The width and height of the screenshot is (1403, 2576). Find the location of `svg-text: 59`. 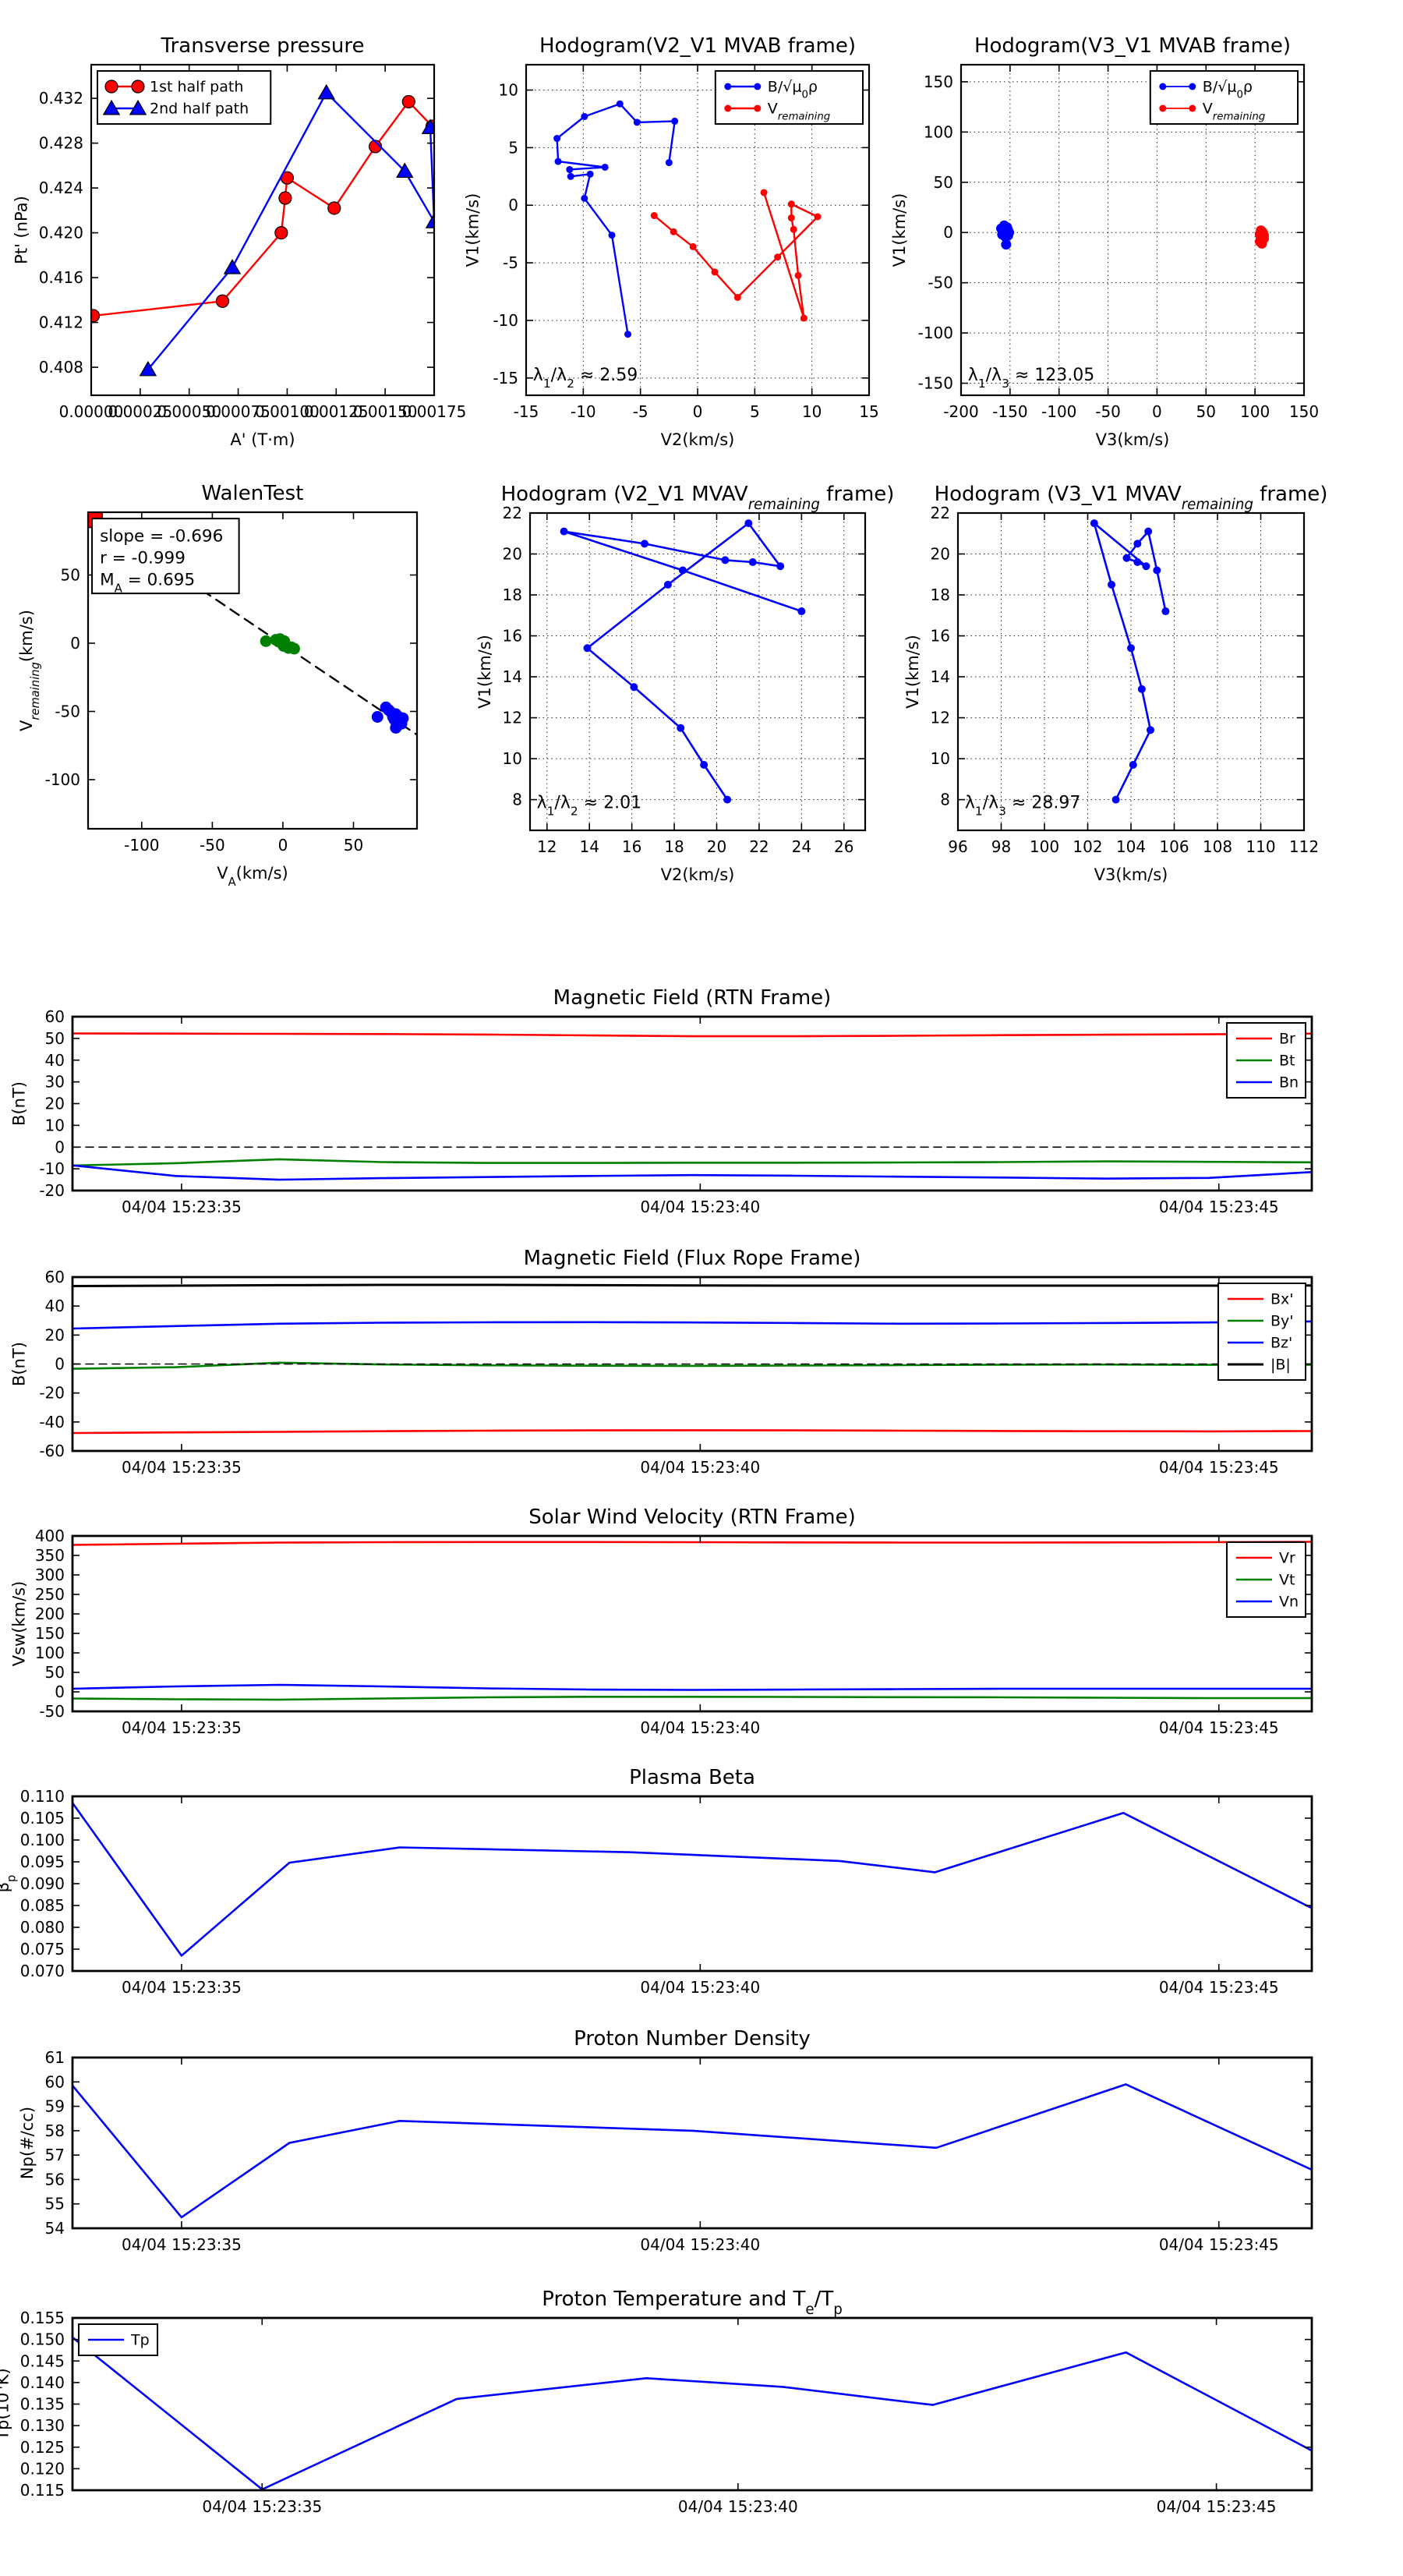

svg-text: 59 is located at coordinates (55, 2106).